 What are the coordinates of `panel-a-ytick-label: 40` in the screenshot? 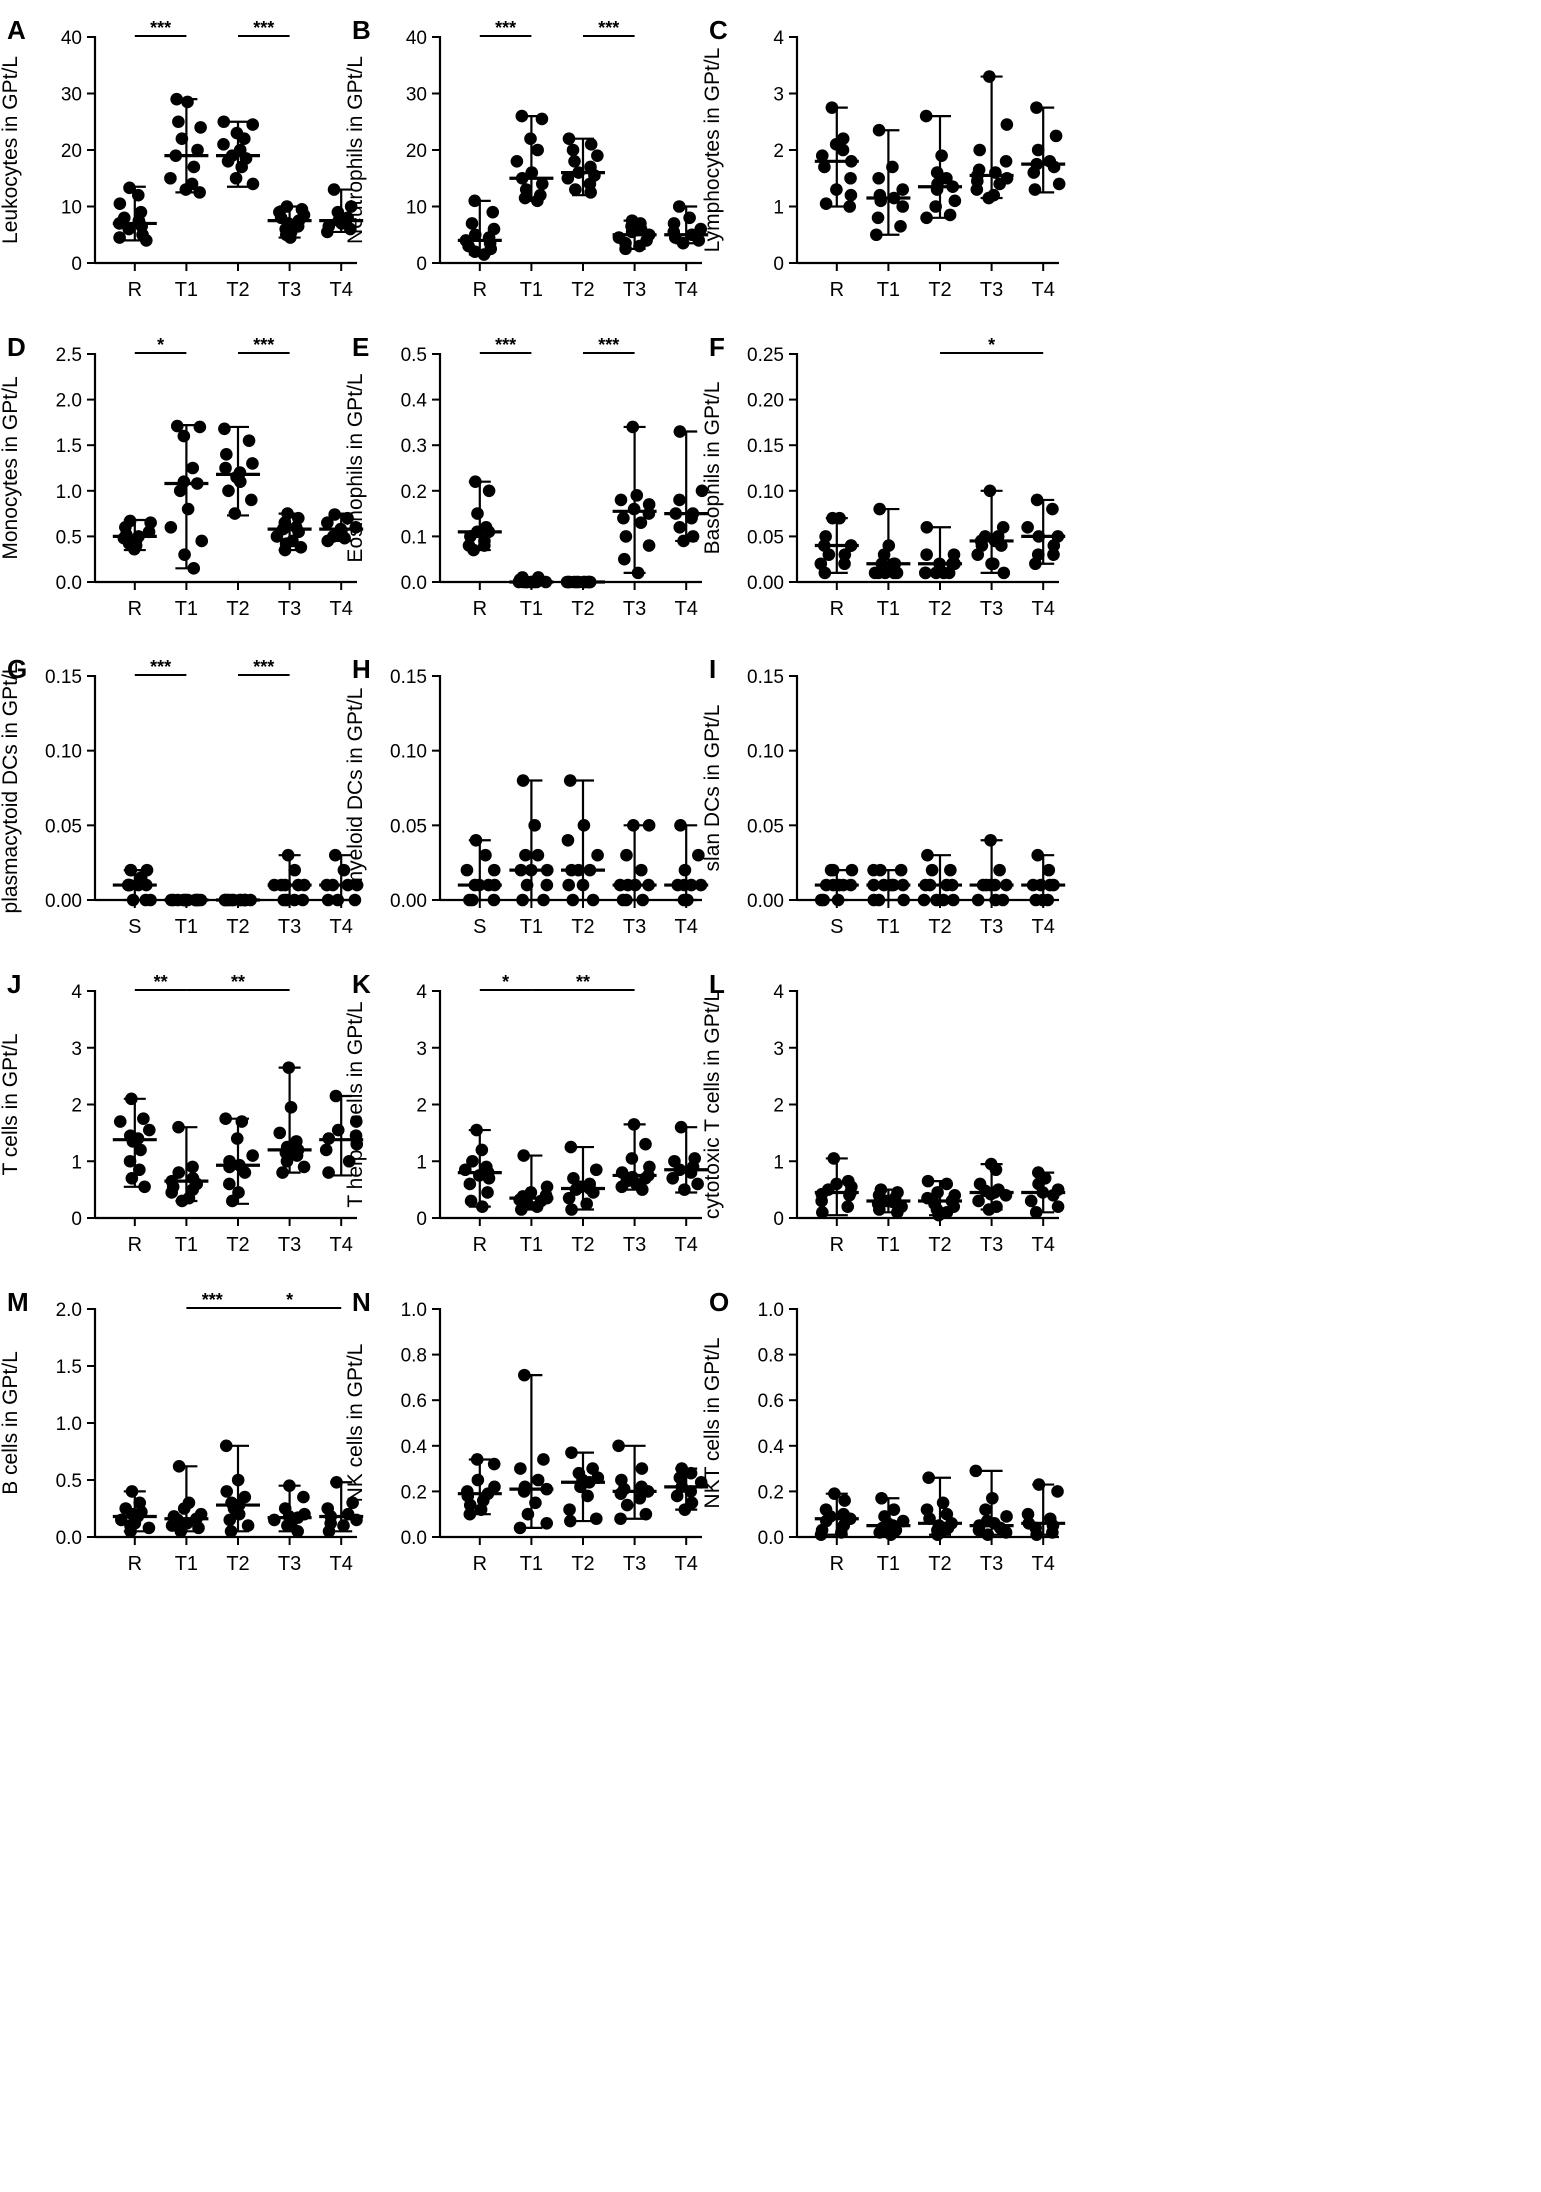 It's located at (71, 38).